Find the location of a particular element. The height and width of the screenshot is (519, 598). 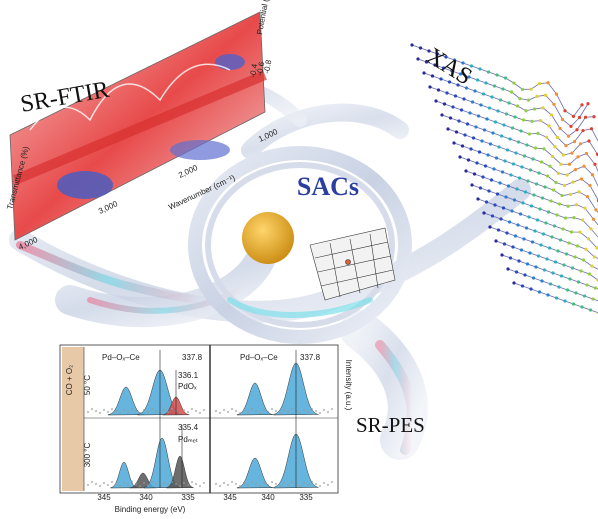

pes-y-axis: Intensity (a.u.) is located at coordinates (348, 385).